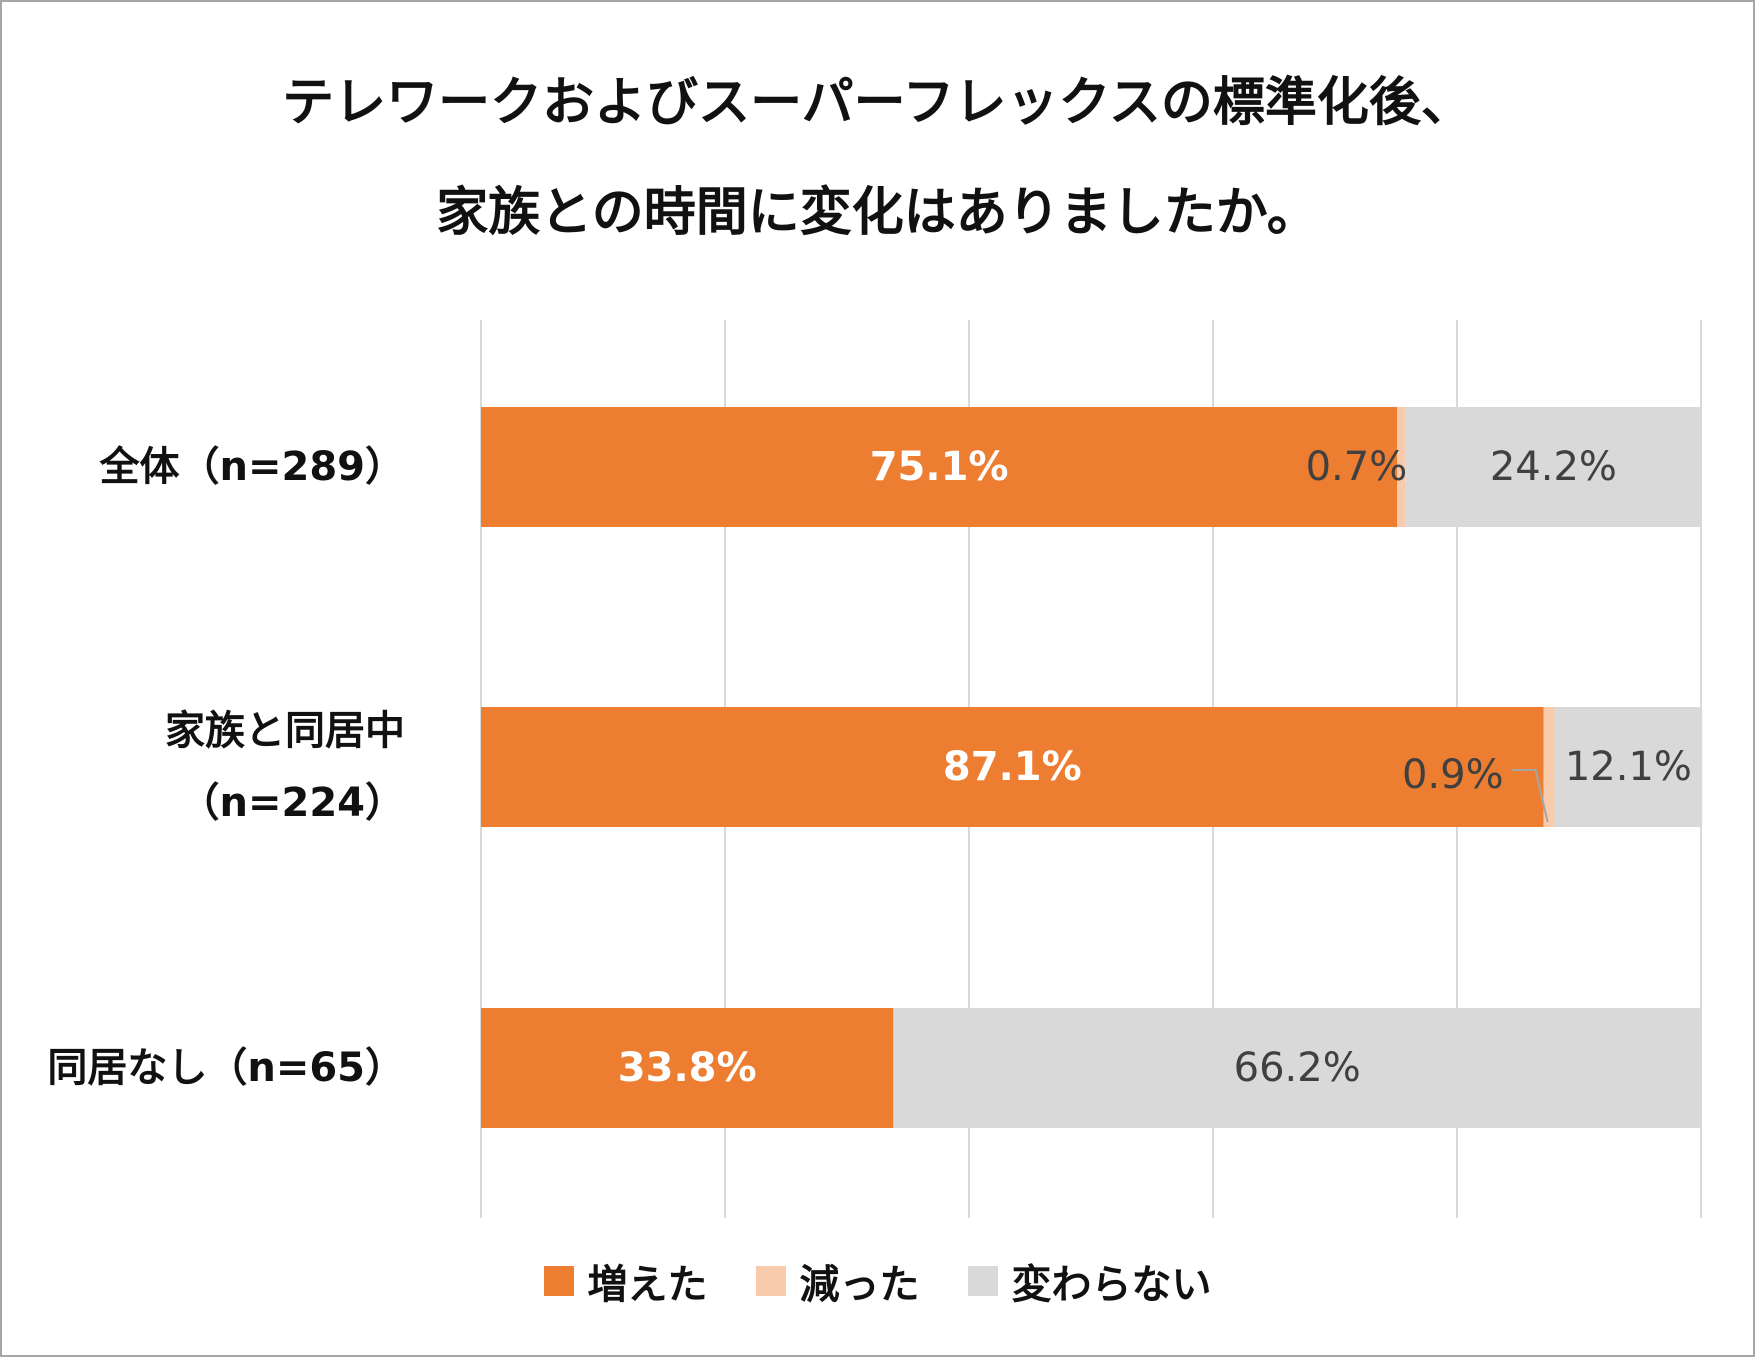  I want to click on data-label-unchanged-2: 66.2%, so click(1297, 1068).